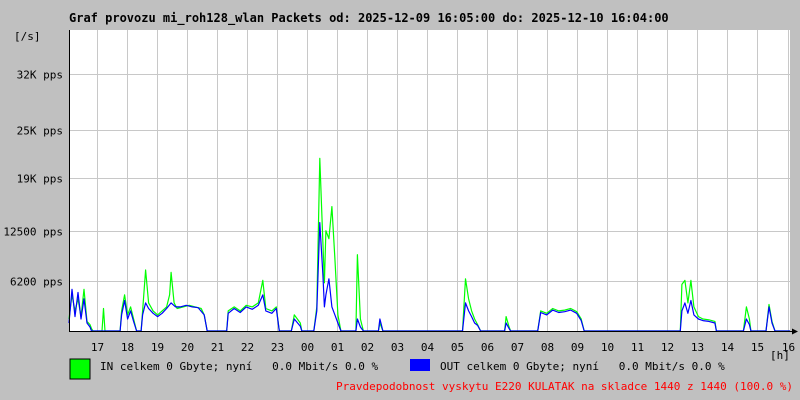  I want to click on x-tick-label: 08, so click(547, 347).